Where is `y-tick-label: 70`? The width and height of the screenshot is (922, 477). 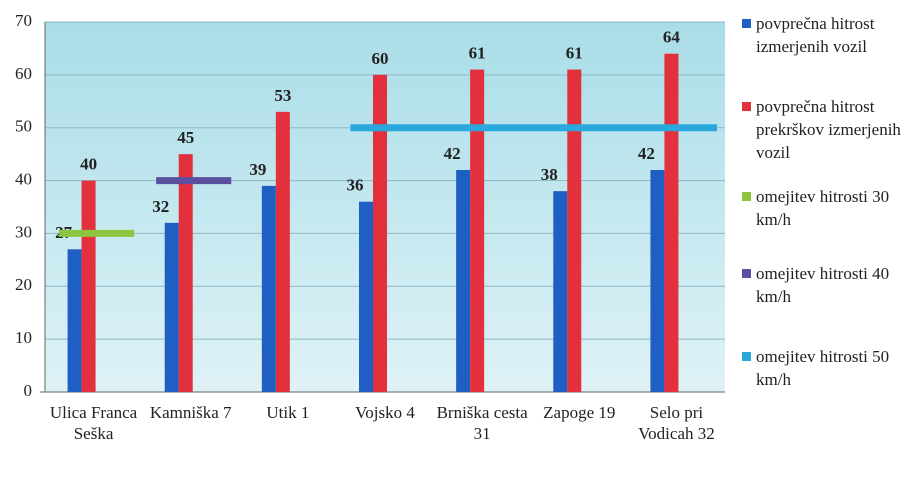 y-tick-label: 70 is located at coordinates (23, 20).